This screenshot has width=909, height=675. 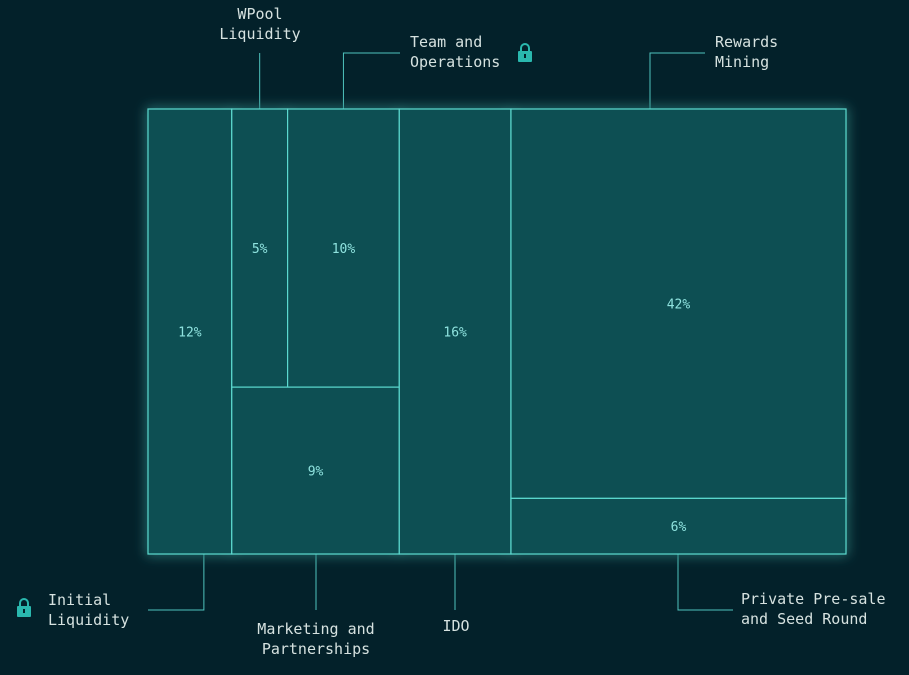 I want to click on leader-line-team, so click(x=371, y=80).